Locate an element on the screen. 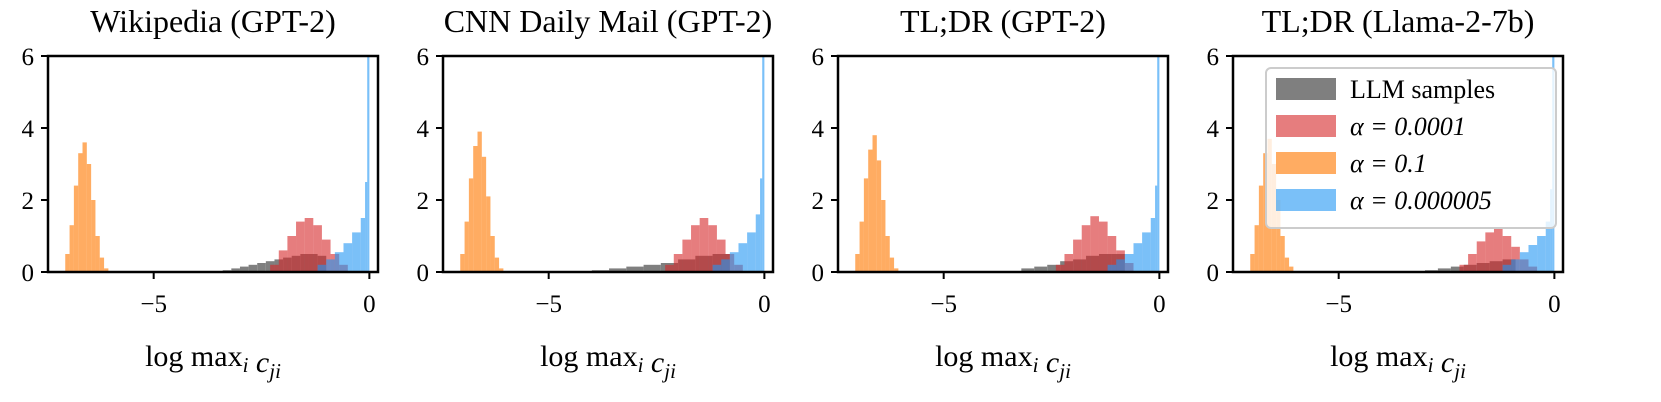 The width and height of the screenshot is (1661, 402). legend-label: α = 0.0001 is located at coordinates (1408, 126).